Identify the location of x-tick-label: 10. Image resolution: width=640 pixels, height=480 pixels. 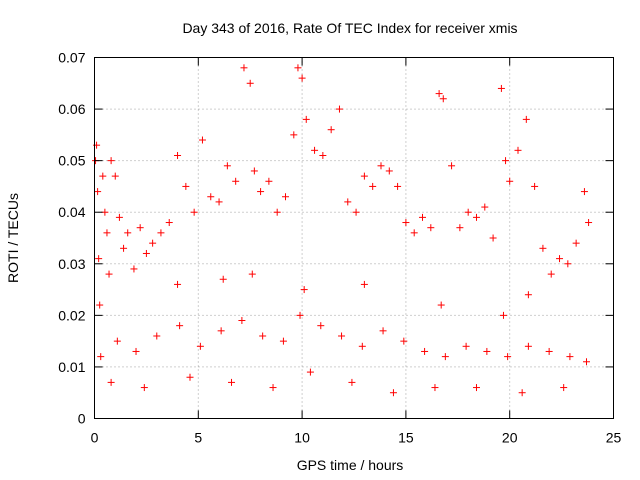
(302, 438).